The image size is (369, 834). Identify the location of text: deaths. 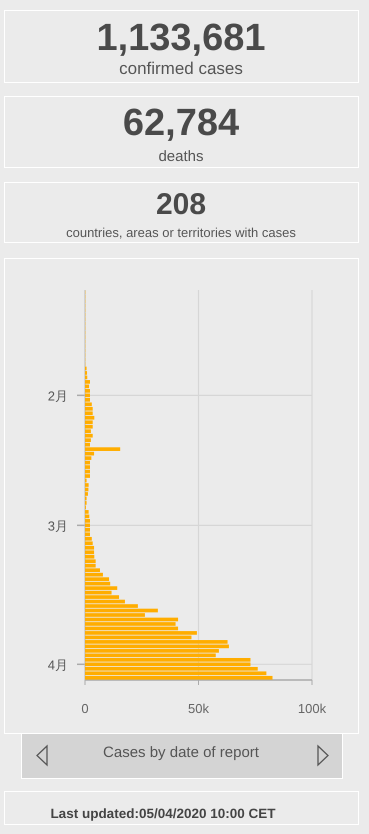
(181, 156).